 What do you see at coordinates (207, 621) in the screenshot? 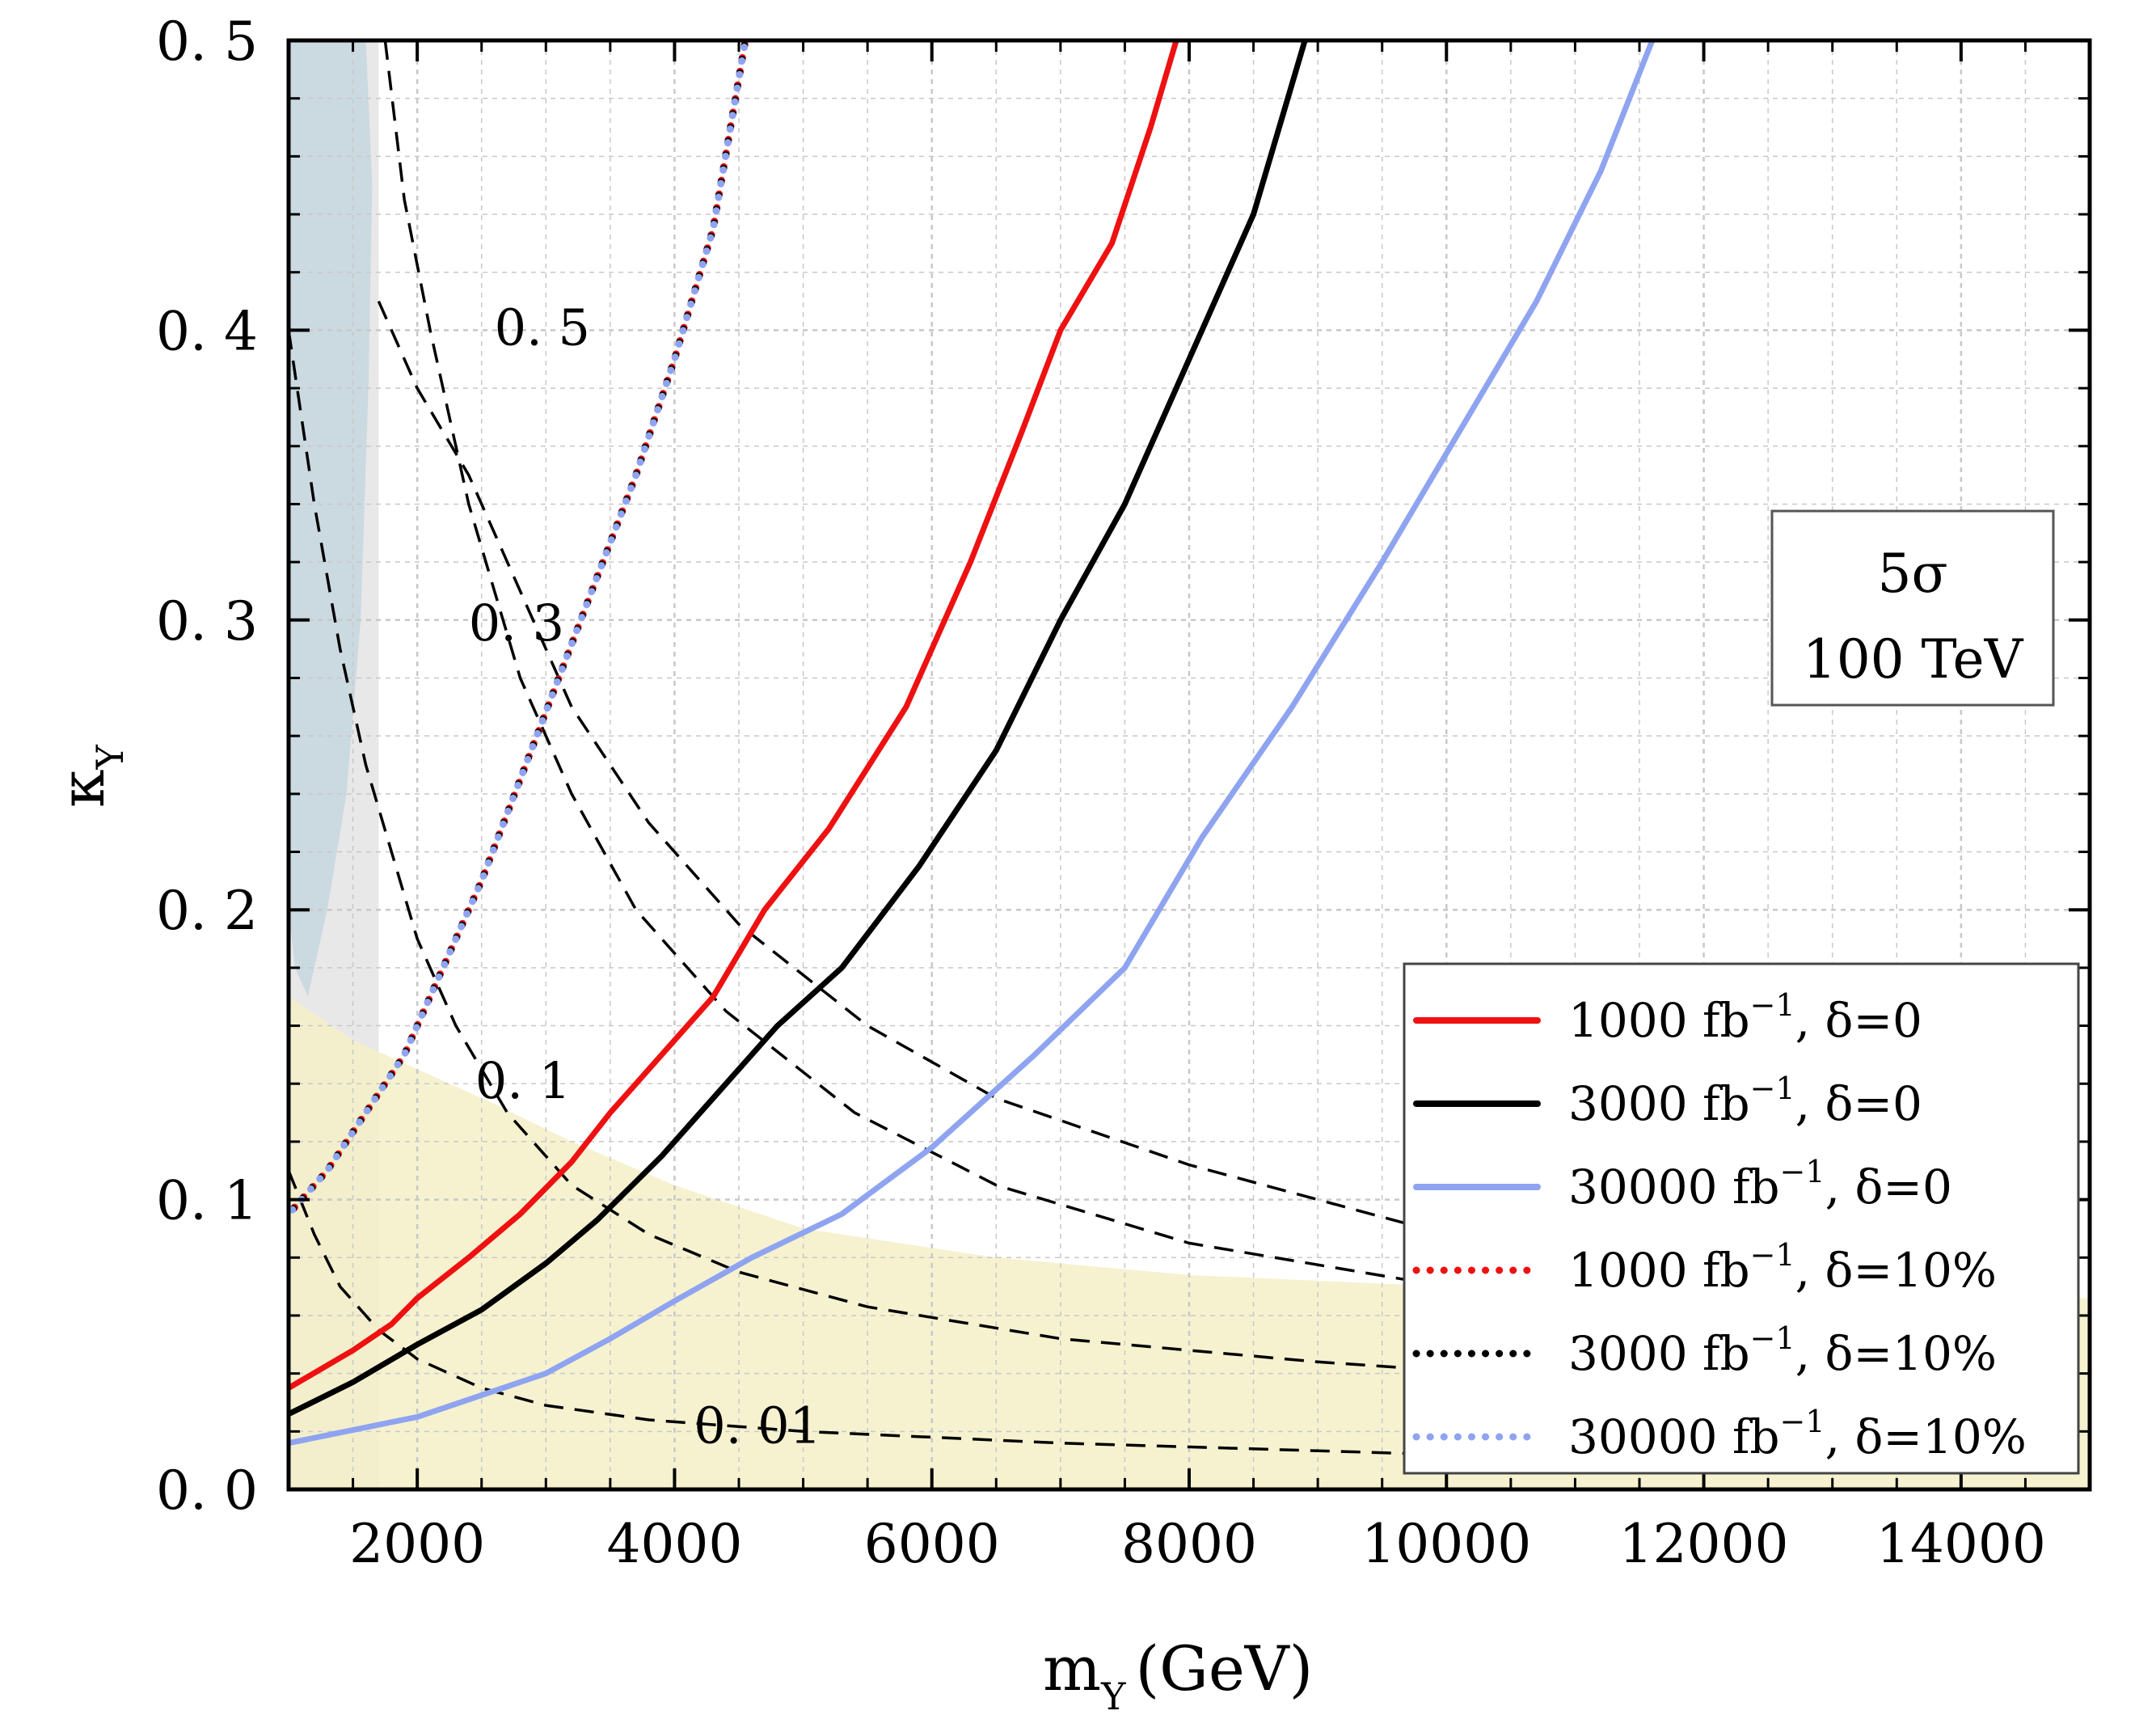
I see `y-tick-label: 0. 3` at bounding box center [207, 621].